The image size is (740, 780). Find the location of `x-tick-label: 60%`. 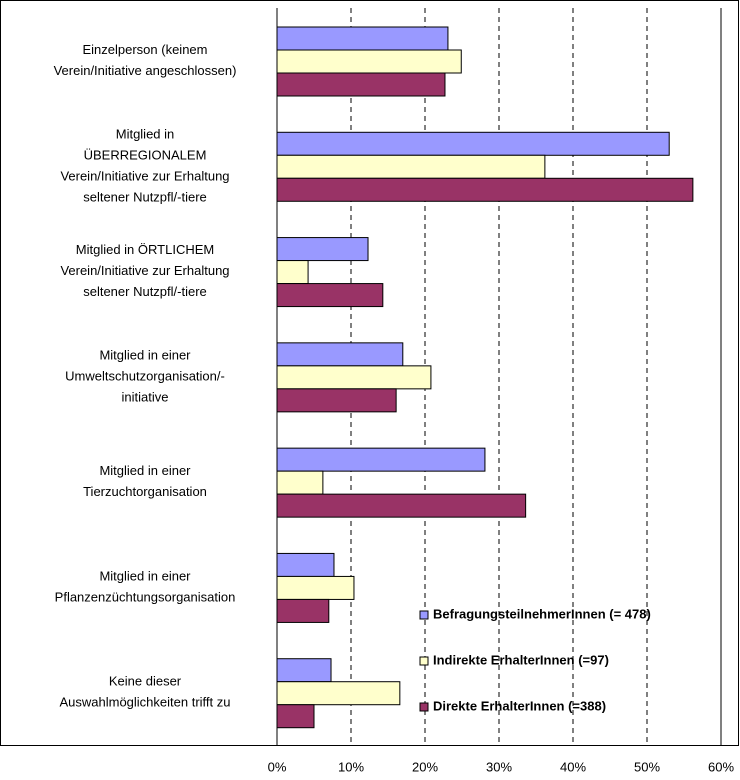

x-tick-label: 60% is located at coordinates (721, 766).